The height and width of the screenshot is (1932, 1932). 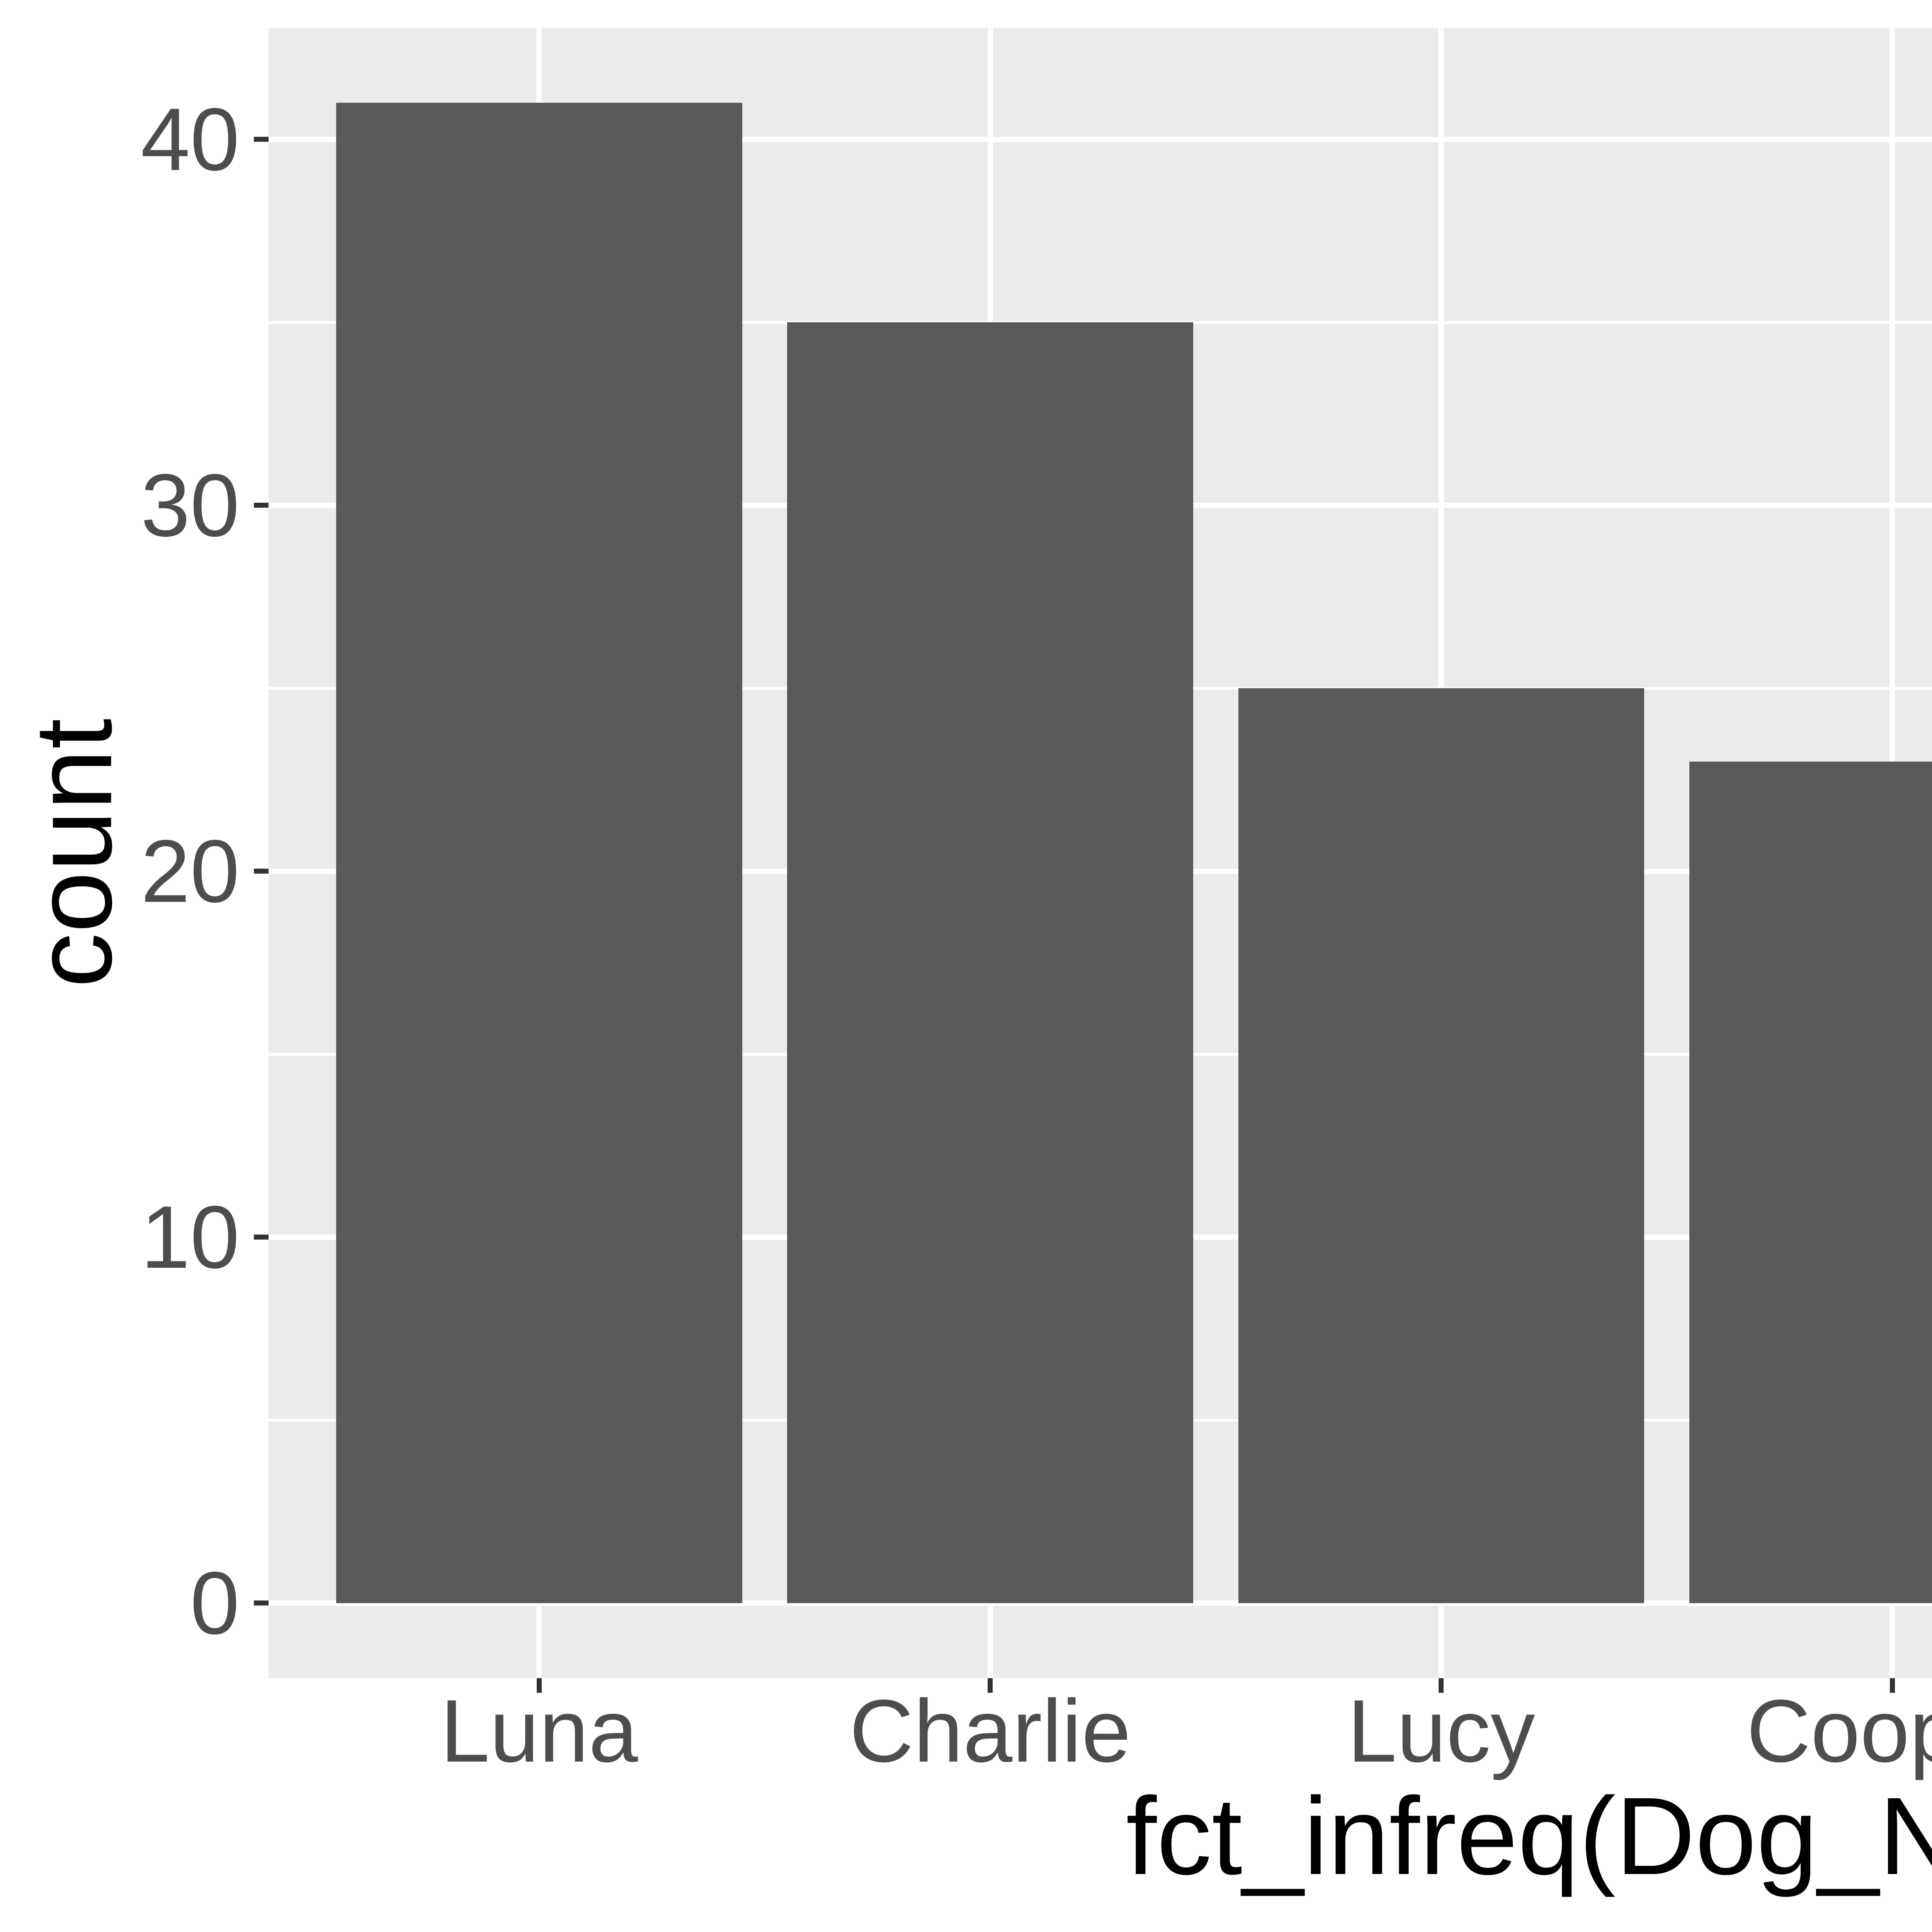 I want to click on bar-cooper, so click(x=1811, y=1182).